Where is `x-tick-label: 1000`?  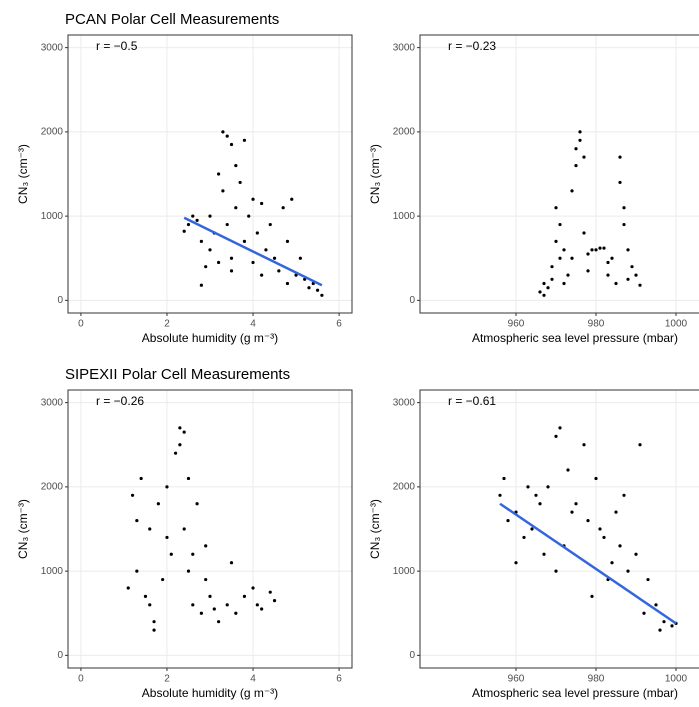 x-tick-label: 1000 is located at coordinates (676, 324).